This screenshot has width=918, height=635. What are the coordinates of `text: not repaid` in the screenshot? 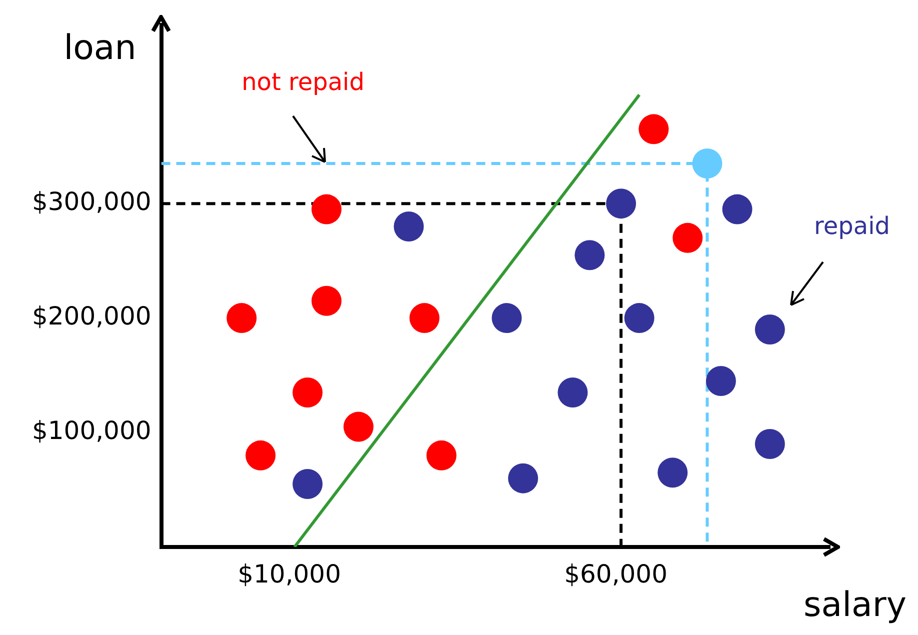 It's located at (303, 82).